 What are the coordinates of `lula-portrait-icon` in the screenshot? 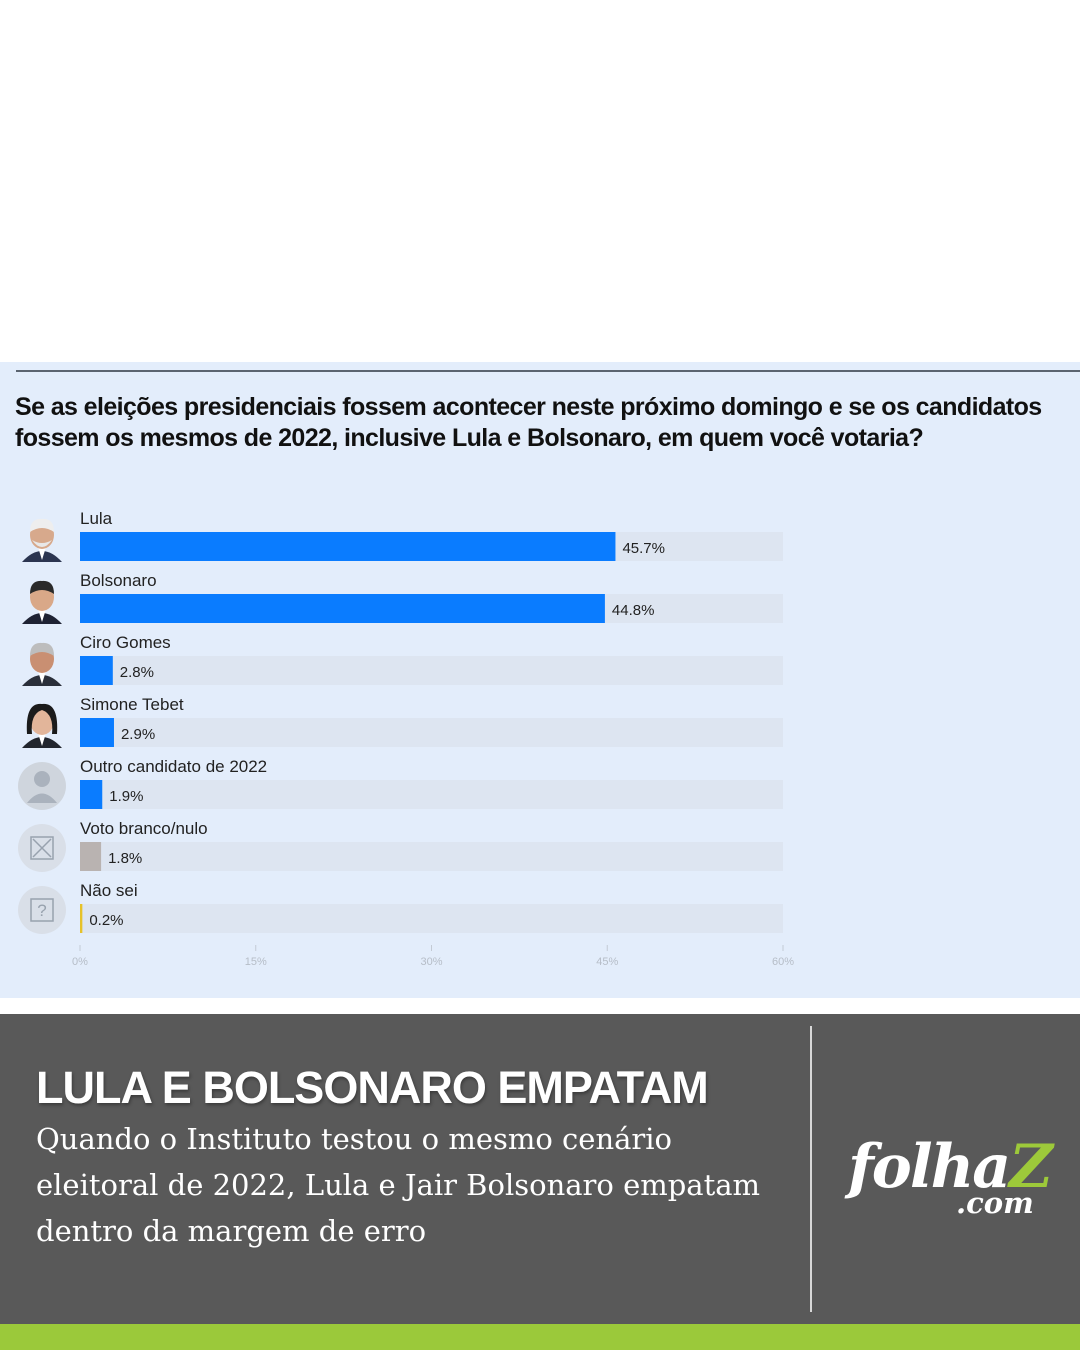 It's located at (42, 538).